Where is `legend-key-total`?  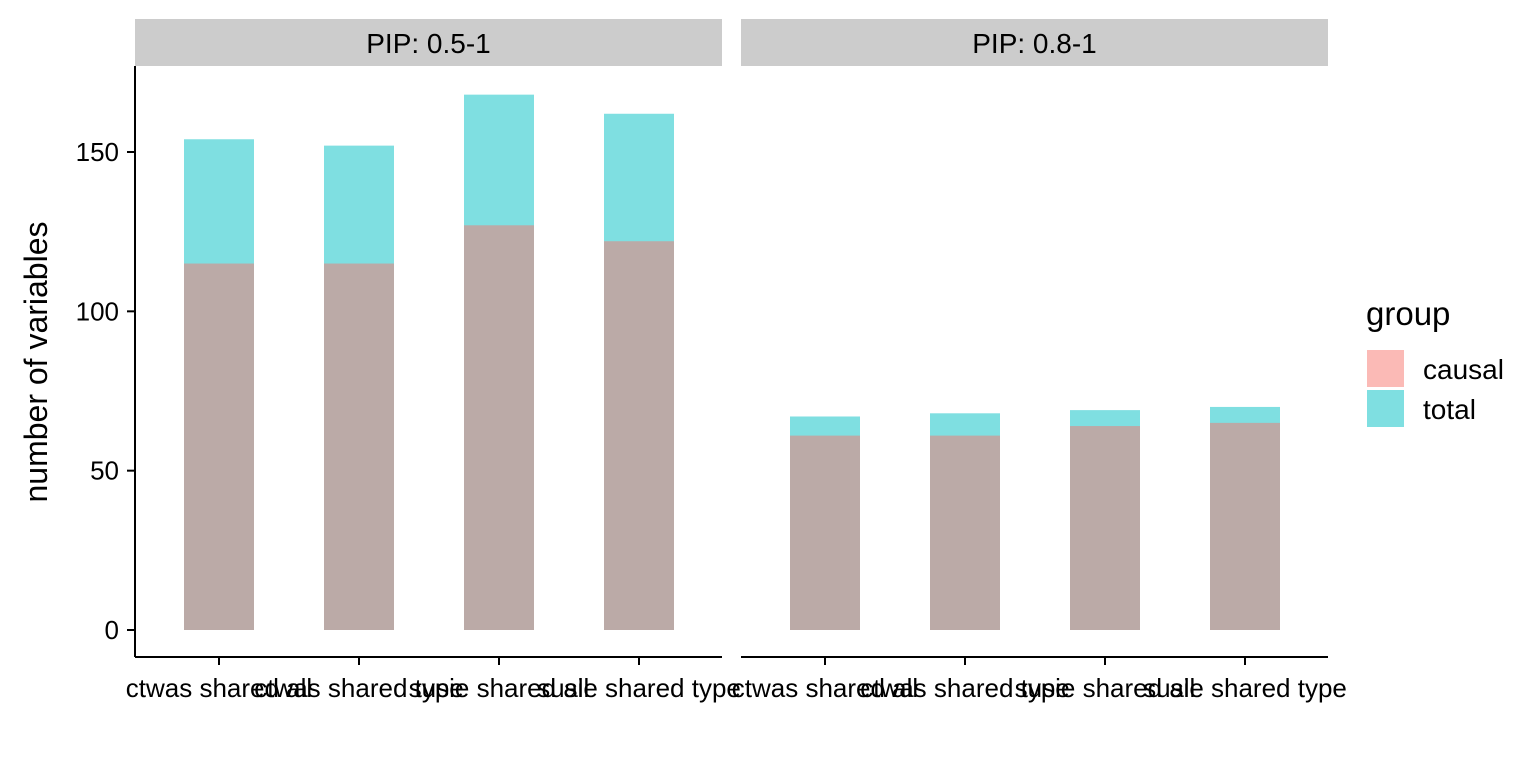 legend-key-total is located at coordinates (1385, 408).